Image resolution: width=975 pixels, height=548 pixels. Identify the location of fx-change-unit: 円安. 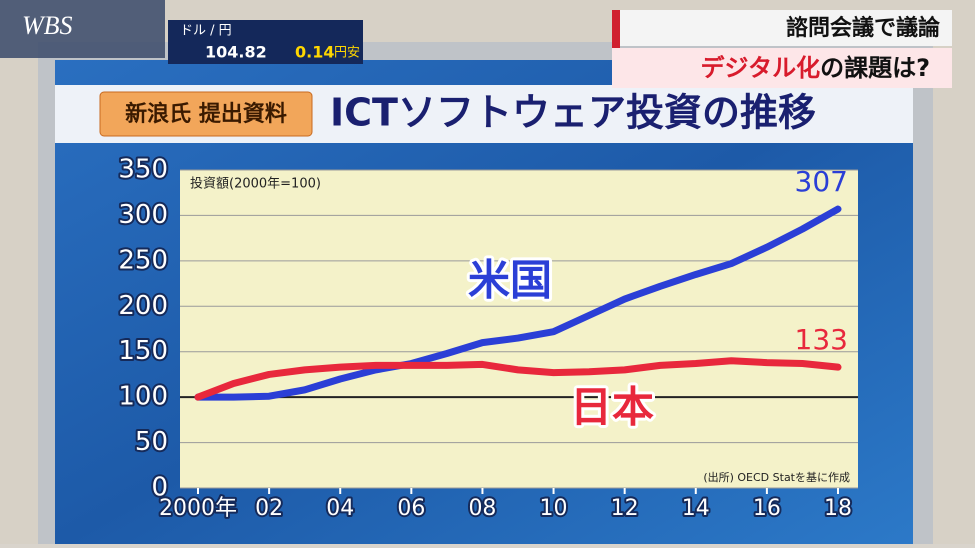
(347, 53).